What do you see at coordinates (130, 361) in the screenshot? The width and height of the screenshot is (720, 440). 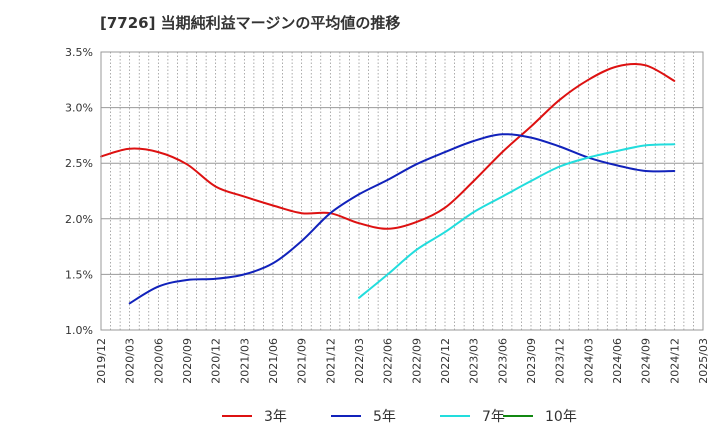 I see `x-tick-label: 2020/03` at bounding box center [130, 361].